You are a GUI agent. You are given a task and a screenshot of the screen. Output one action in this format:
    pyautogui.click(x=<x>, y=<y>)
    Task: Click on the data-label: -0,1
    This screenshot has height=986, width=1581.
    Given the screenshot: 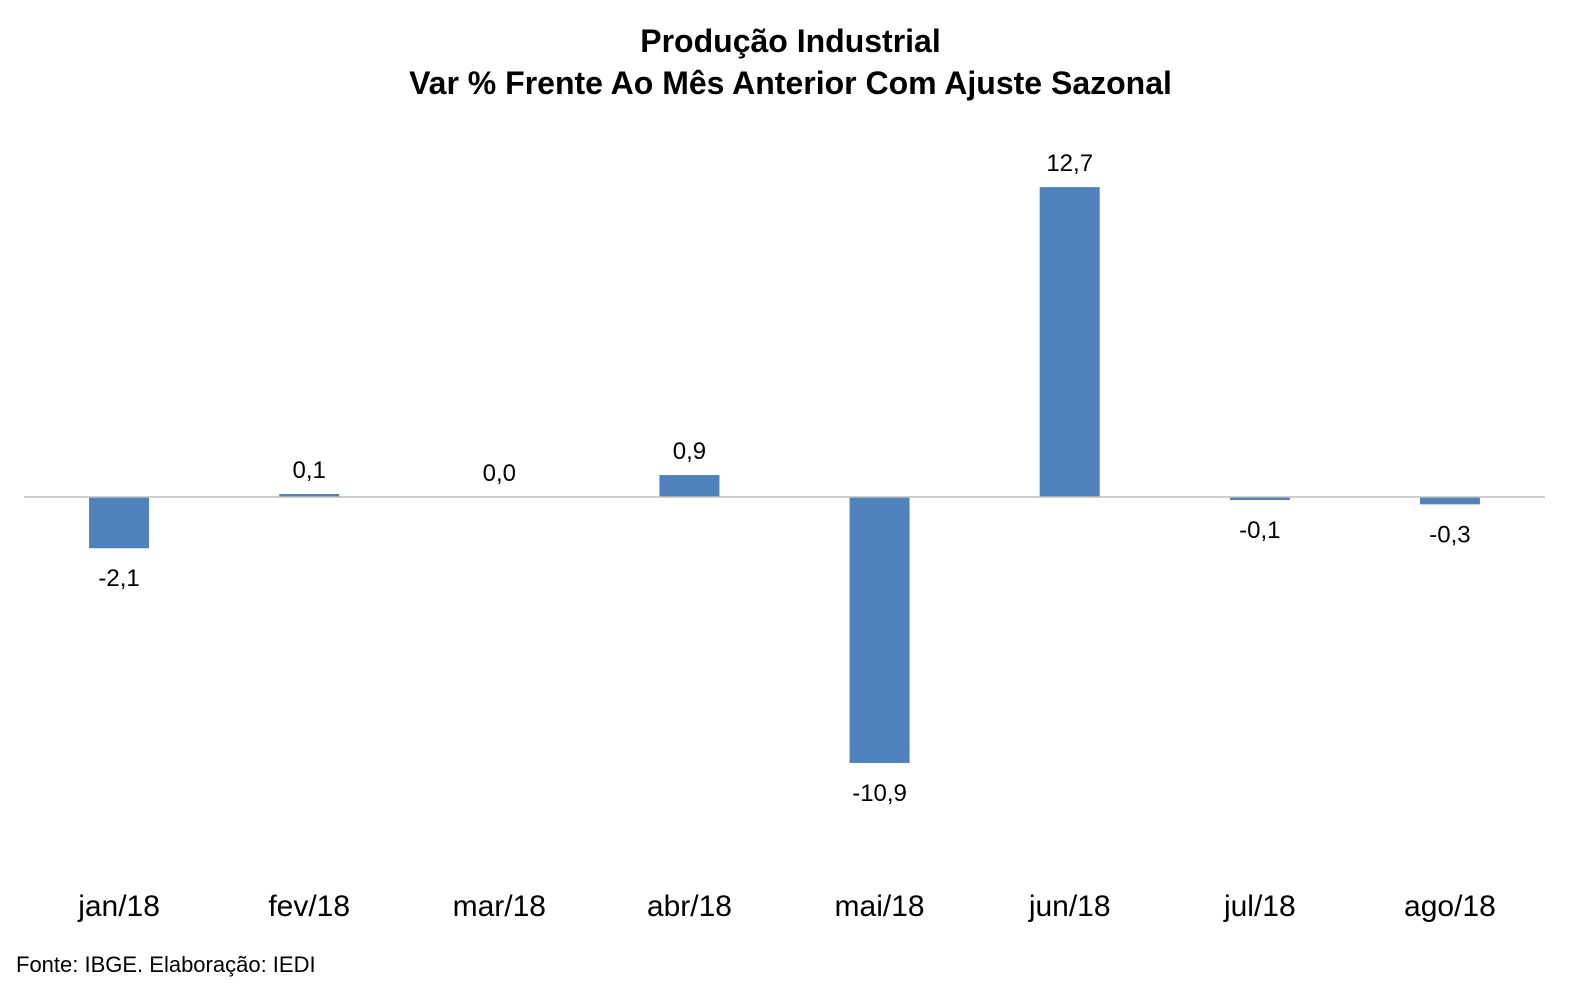 What is the action you would take?
    pyautogui.click(x=1259, y=530)
    